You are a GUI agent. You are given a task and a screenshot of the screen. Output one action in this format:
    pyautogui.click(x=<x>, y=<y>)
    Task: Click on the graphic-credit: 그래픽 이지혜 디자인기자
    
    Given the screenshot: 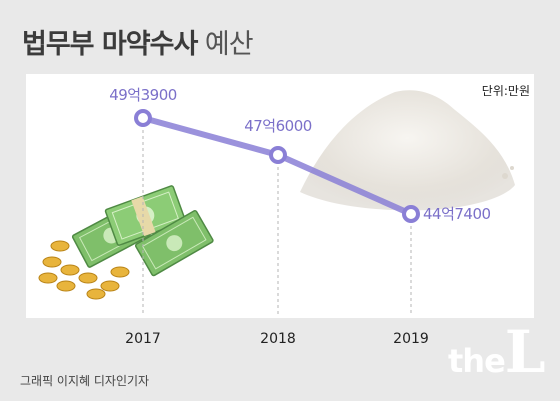 What is the action you would take?
    pyautogui.click(x=85, y=381)
    